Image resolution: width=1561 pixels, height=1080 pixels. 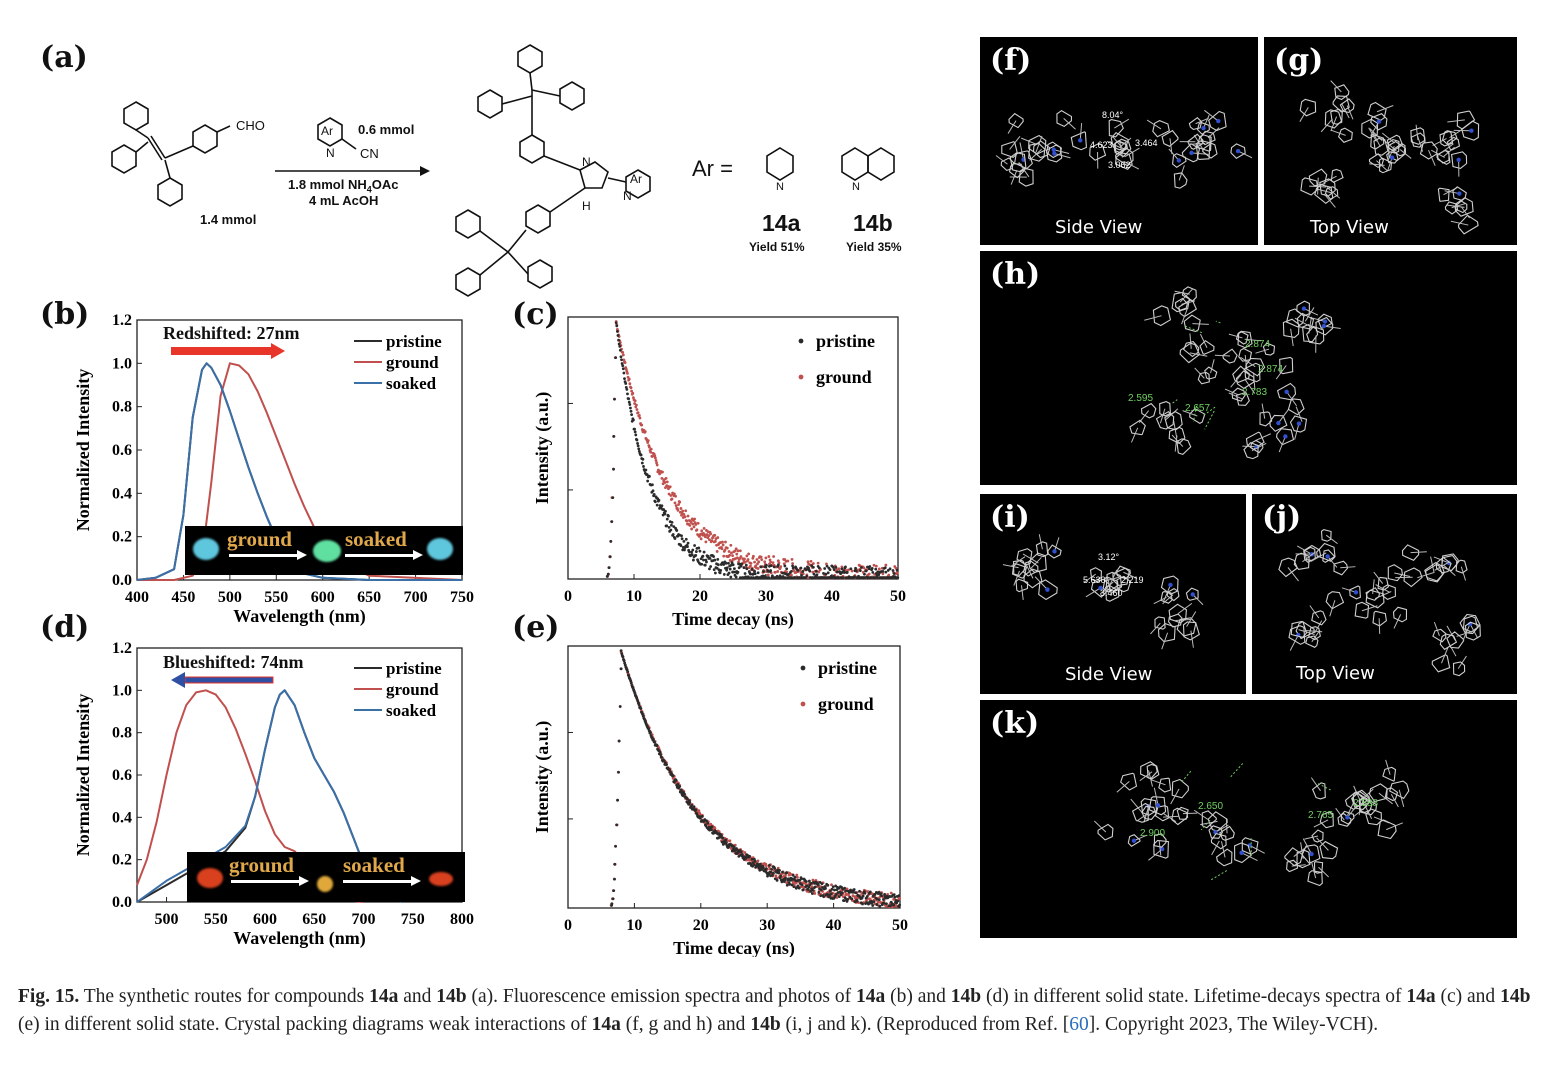 I want to click on panel-f-label: (f), so click(x=1011, y=60).